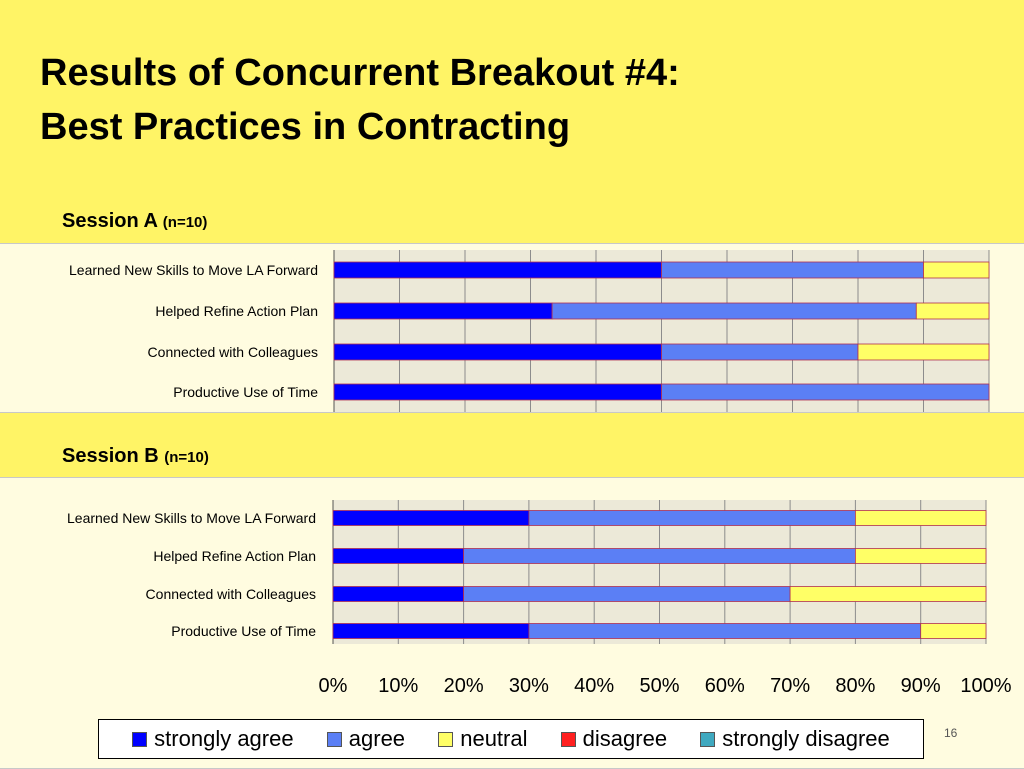 This screenshot has width=1024, height=769. What do you see at coordinates (625, 738) in the screenshot?
I see `legend-label: disagree` at bounding box center [625, 738].